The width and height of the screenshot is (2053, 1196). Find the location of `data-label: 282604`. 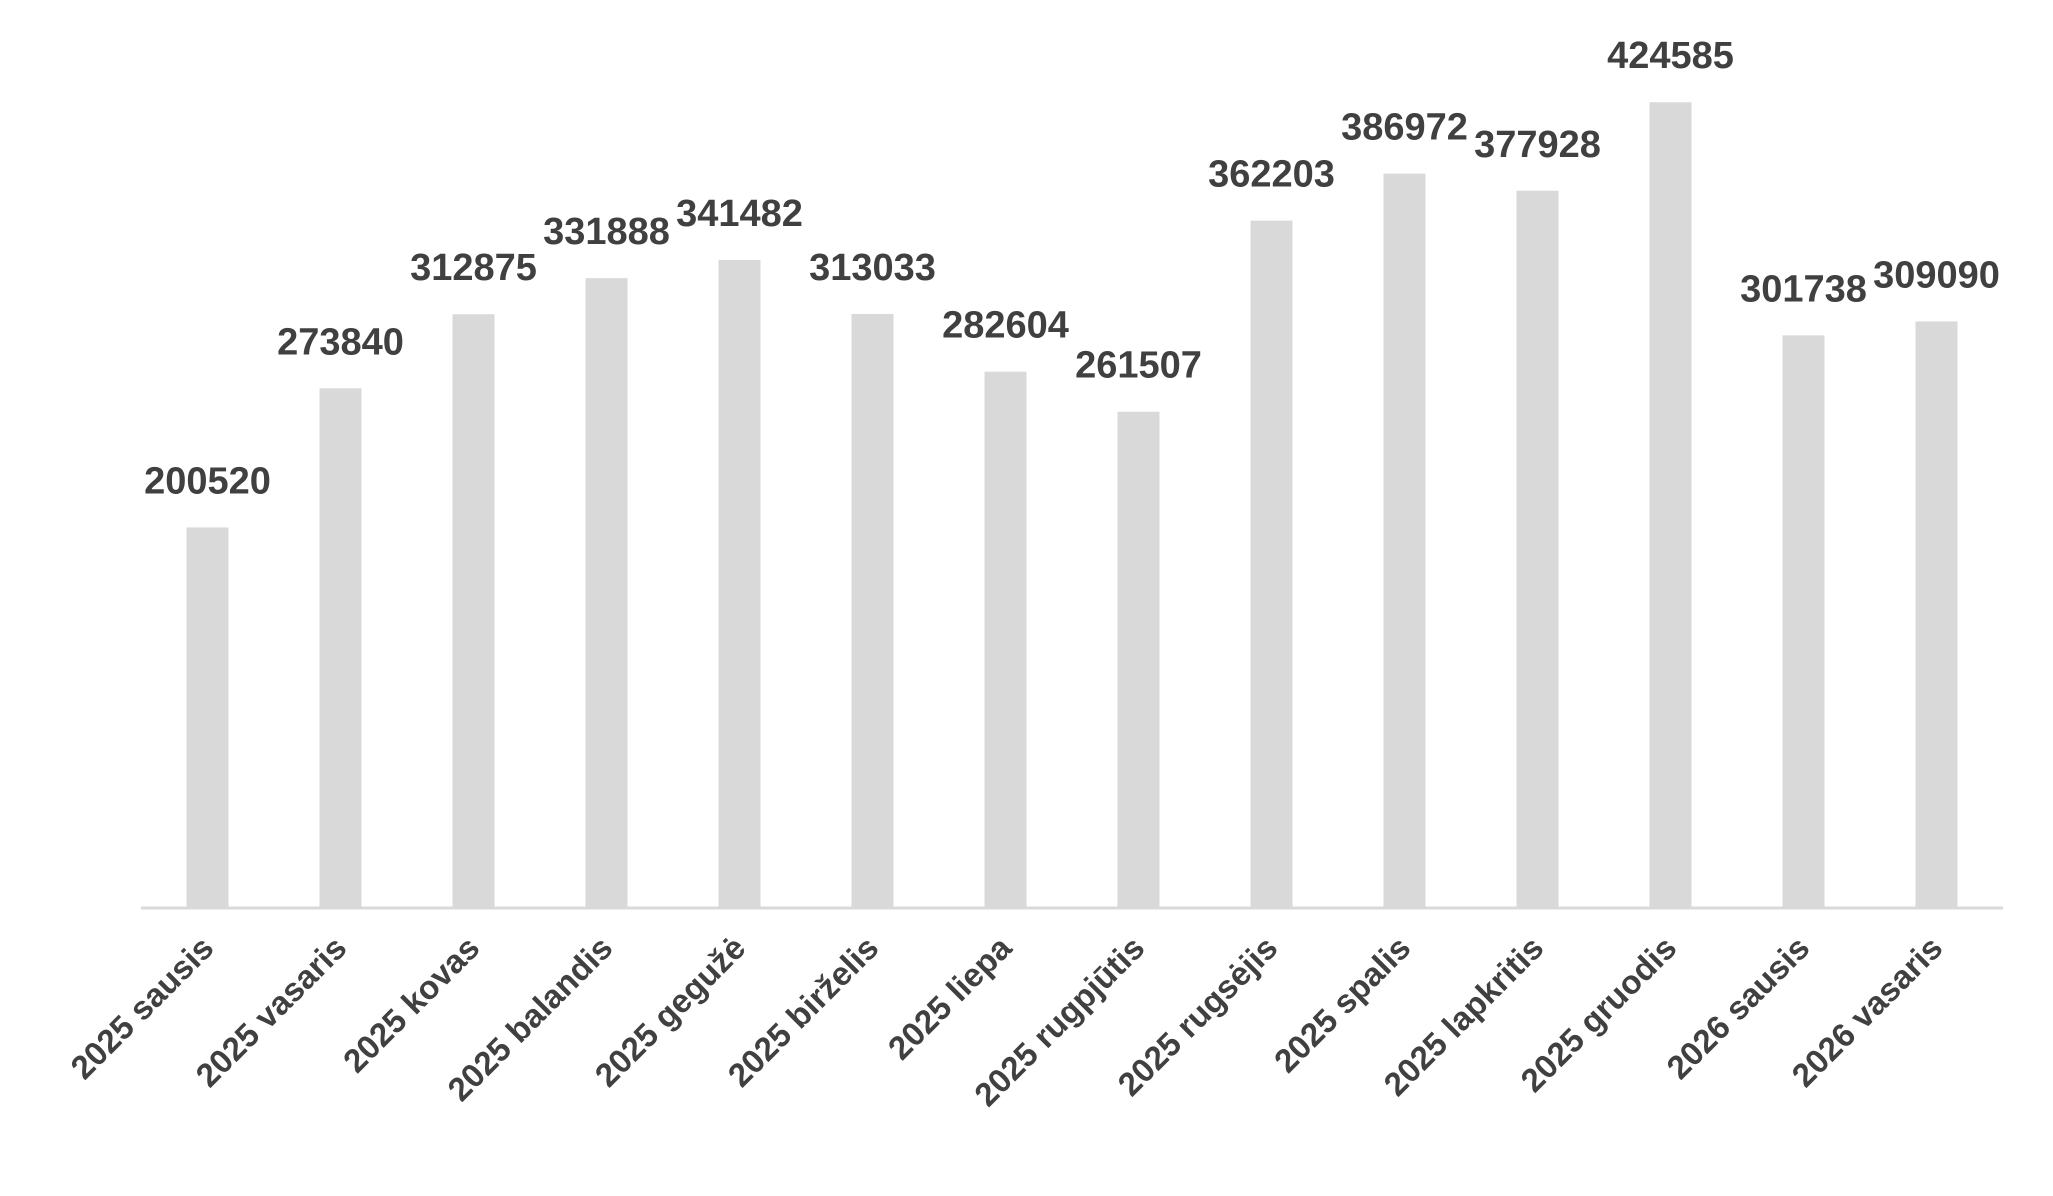

data-label: 282604 is located at coordinates (1005, 326).